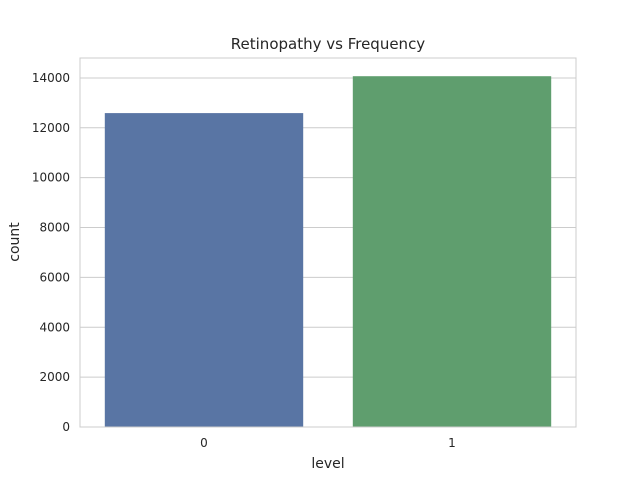 This screenshot has width=640, height=484. Describe the element at coordinates (328, 44) in the screenshot. I see `chart-title: Retinopathy vs Frequency` at that location.